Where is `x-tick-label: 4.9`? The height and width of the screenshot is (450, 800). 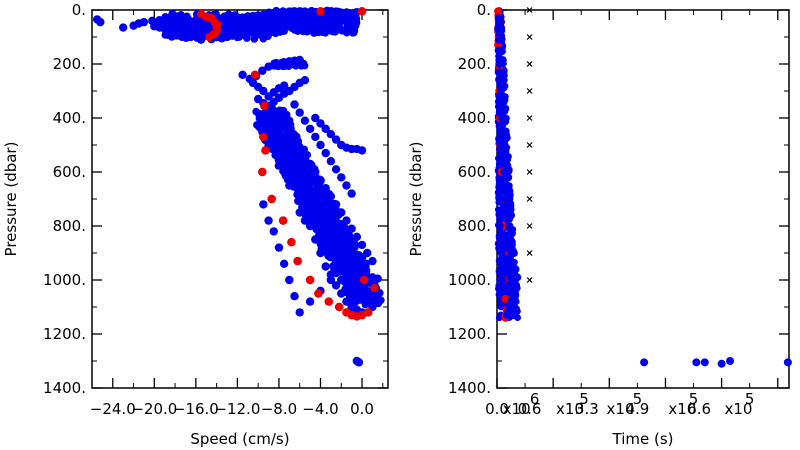 x-tick-label: 4.9 is located at coordinates (637, 409).